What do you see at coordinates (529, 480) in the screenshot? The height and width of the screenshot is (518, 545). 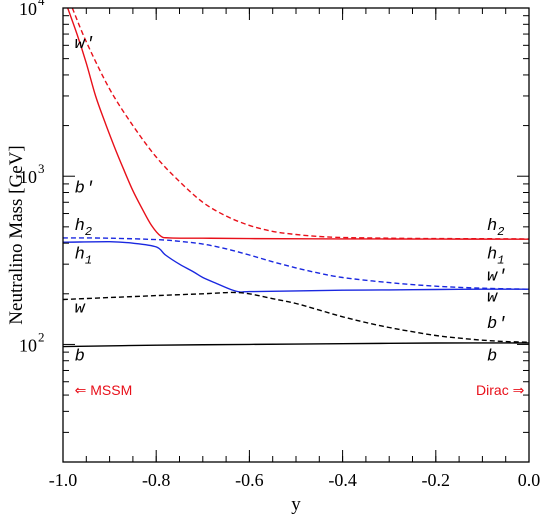 I see `x-tick-label: 0.0` at bounding box center [529, 480].